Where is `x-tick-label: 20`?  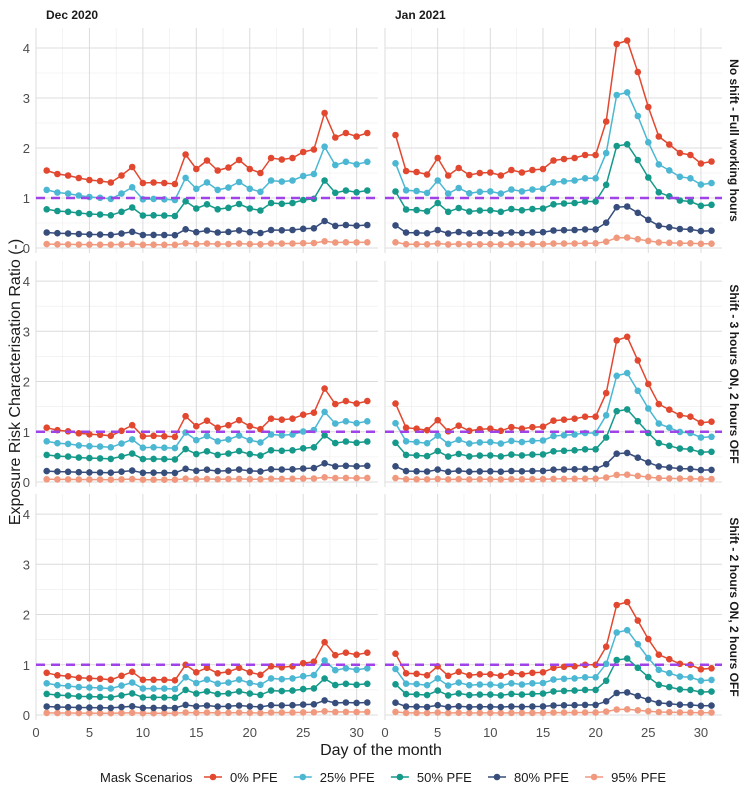 x-tick-label: 20 is located at coordinates (250, 732).